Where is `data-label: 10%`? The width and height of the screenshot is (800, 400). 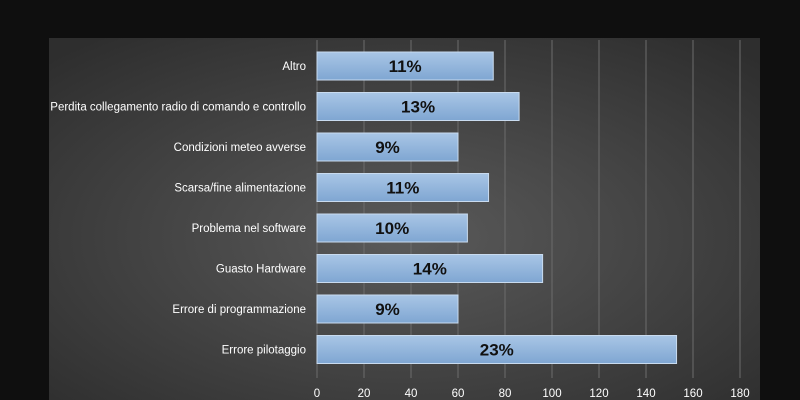 data-label: 10% is located at coordinates (392, 228).